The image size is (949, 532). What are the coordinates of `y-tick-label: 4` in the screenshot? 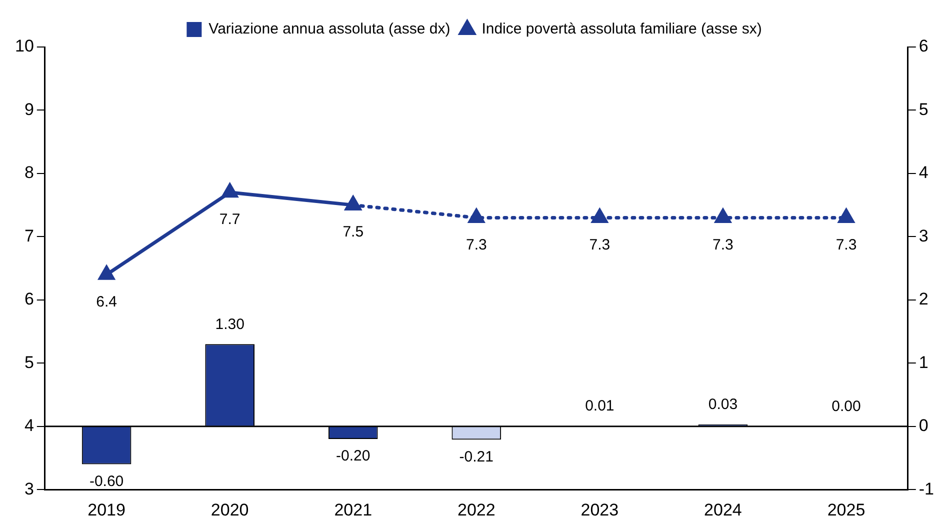 It's located at (29, 426).